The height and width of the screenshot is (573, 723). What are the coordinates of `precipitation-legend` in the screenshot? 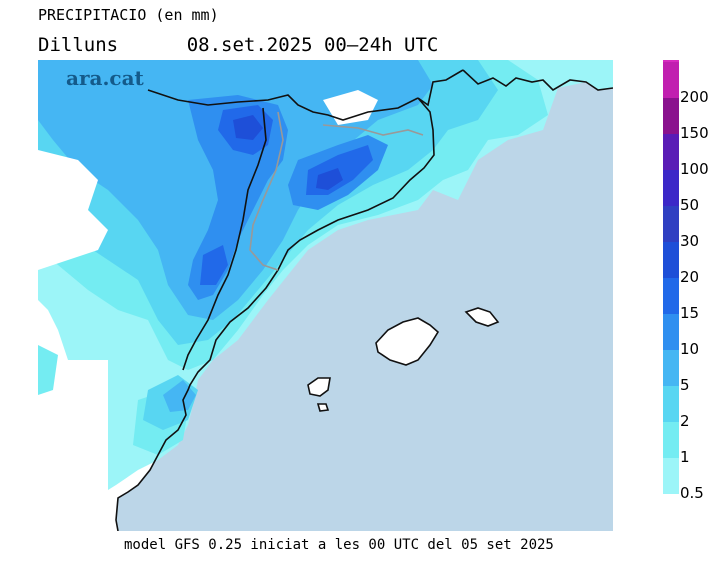 It's located at (671, 277).